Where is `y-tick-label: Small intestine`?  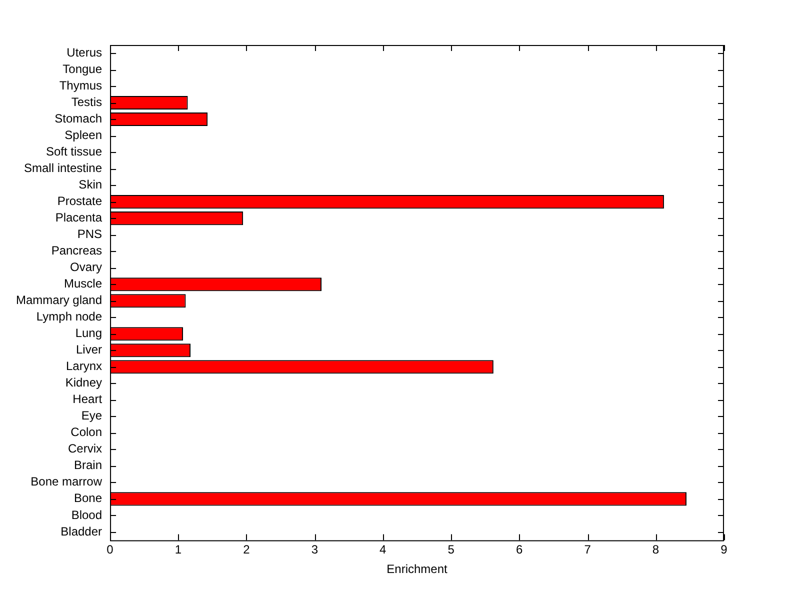
y-tick-label: Small intestine is located at coordinates (63, 168).